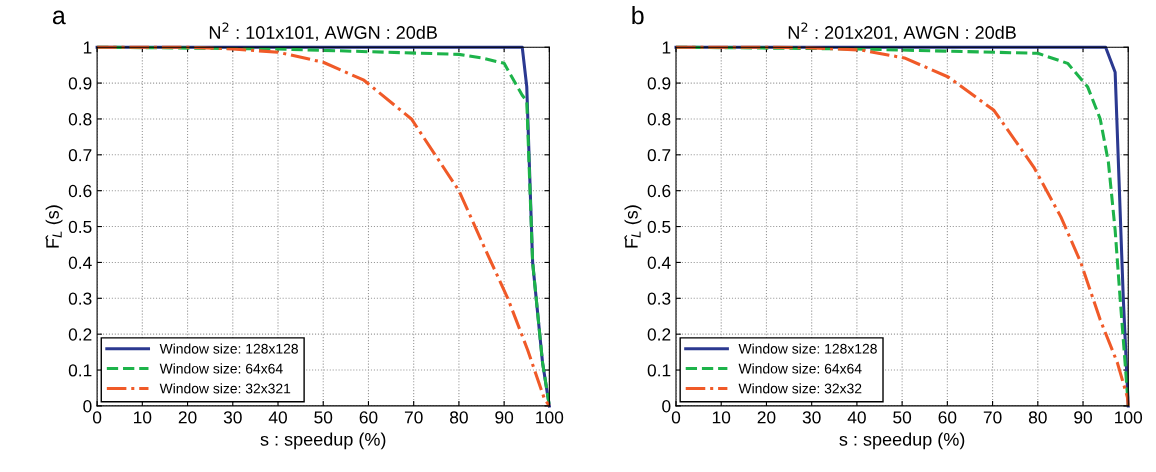 This screenshot has width=1156, height=472. I want to click on legend-label: Window size: 32x321, so click(225, 388).